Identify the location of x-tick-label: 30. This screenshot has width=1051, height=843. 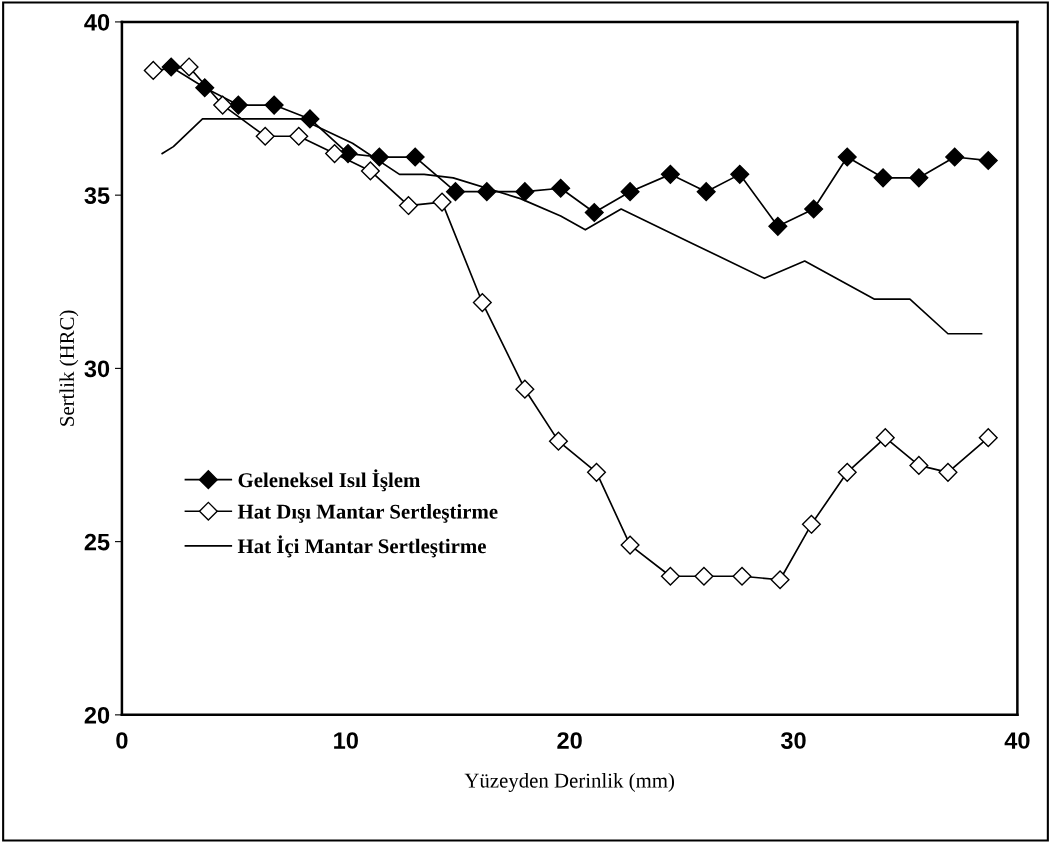
(793, 740).